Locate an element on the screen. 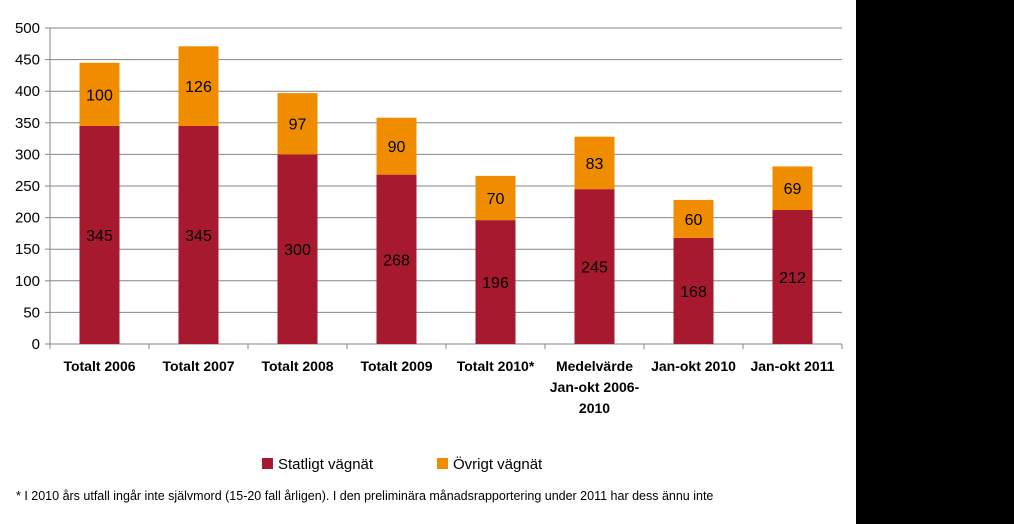 The image size is (1014, 524). data-label: 245 is located at coordinates (594, 268).